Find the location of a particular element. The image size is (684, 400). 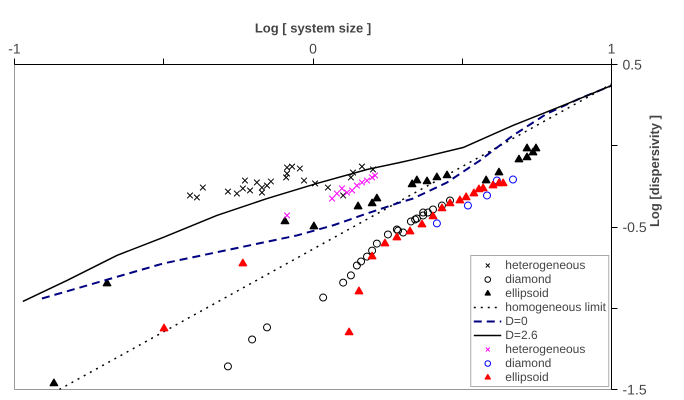

x-tick-label: 1 is located at coordinates (612, 48).